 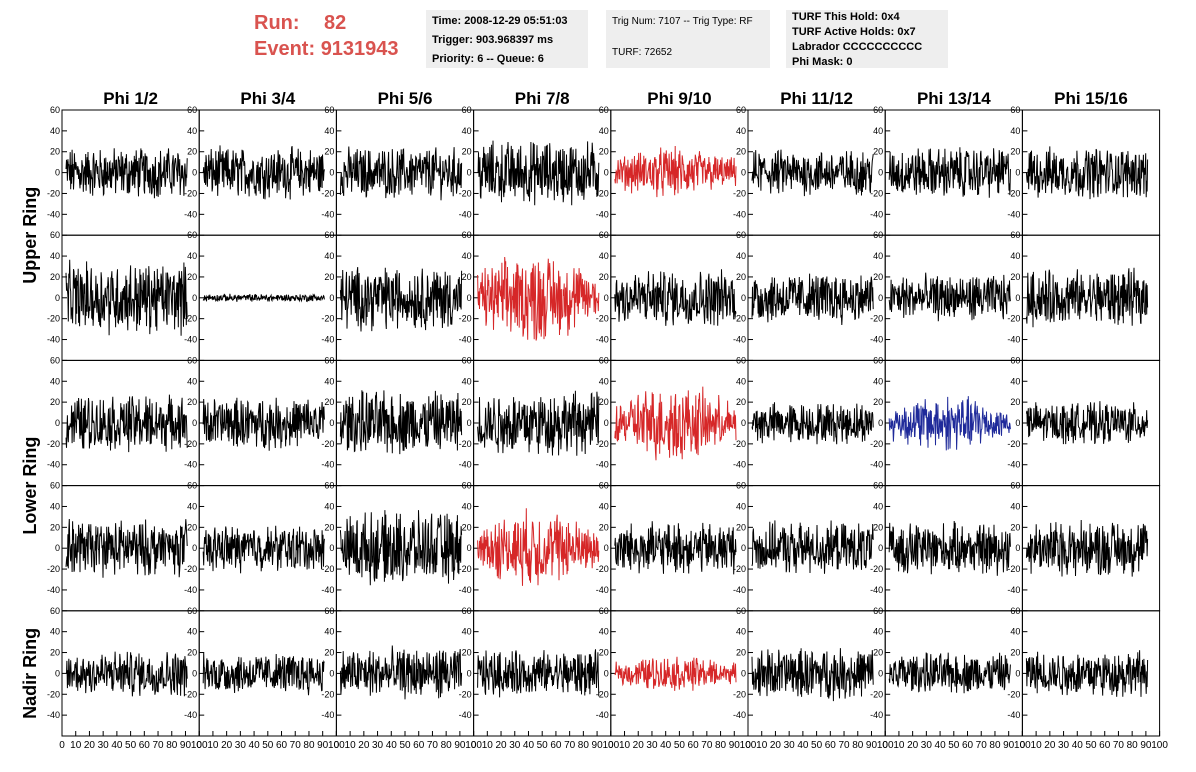 What do you see at coordinates (642, 52) in the screenshot?
I see `turf-text: TURF: 72652` at bounding box center [642, 52].